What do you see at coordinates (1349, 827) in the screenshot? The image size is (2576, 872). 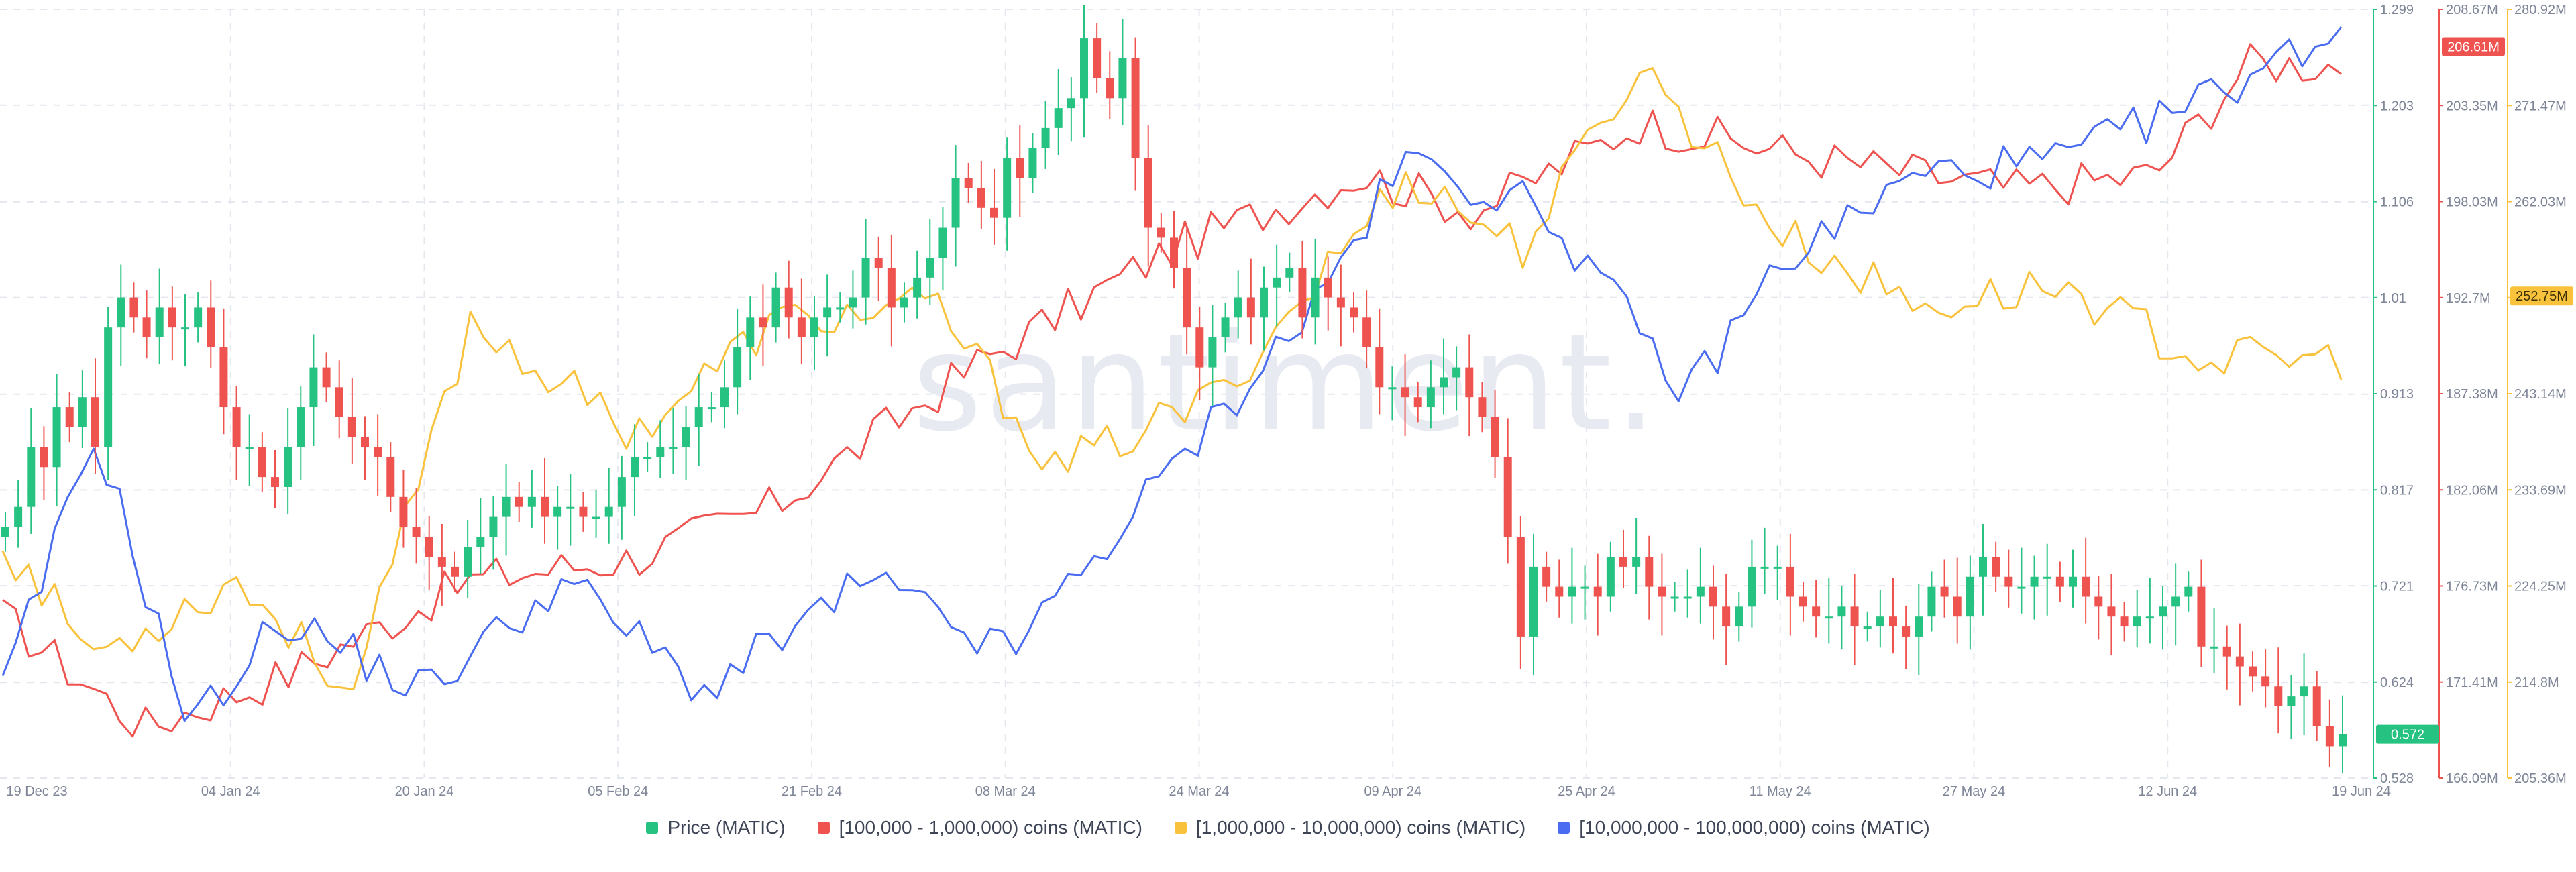 I see `legend-item: [1,000,000 - 10,000,000) coins (MATIC)` at bounding box center [1349, 827].